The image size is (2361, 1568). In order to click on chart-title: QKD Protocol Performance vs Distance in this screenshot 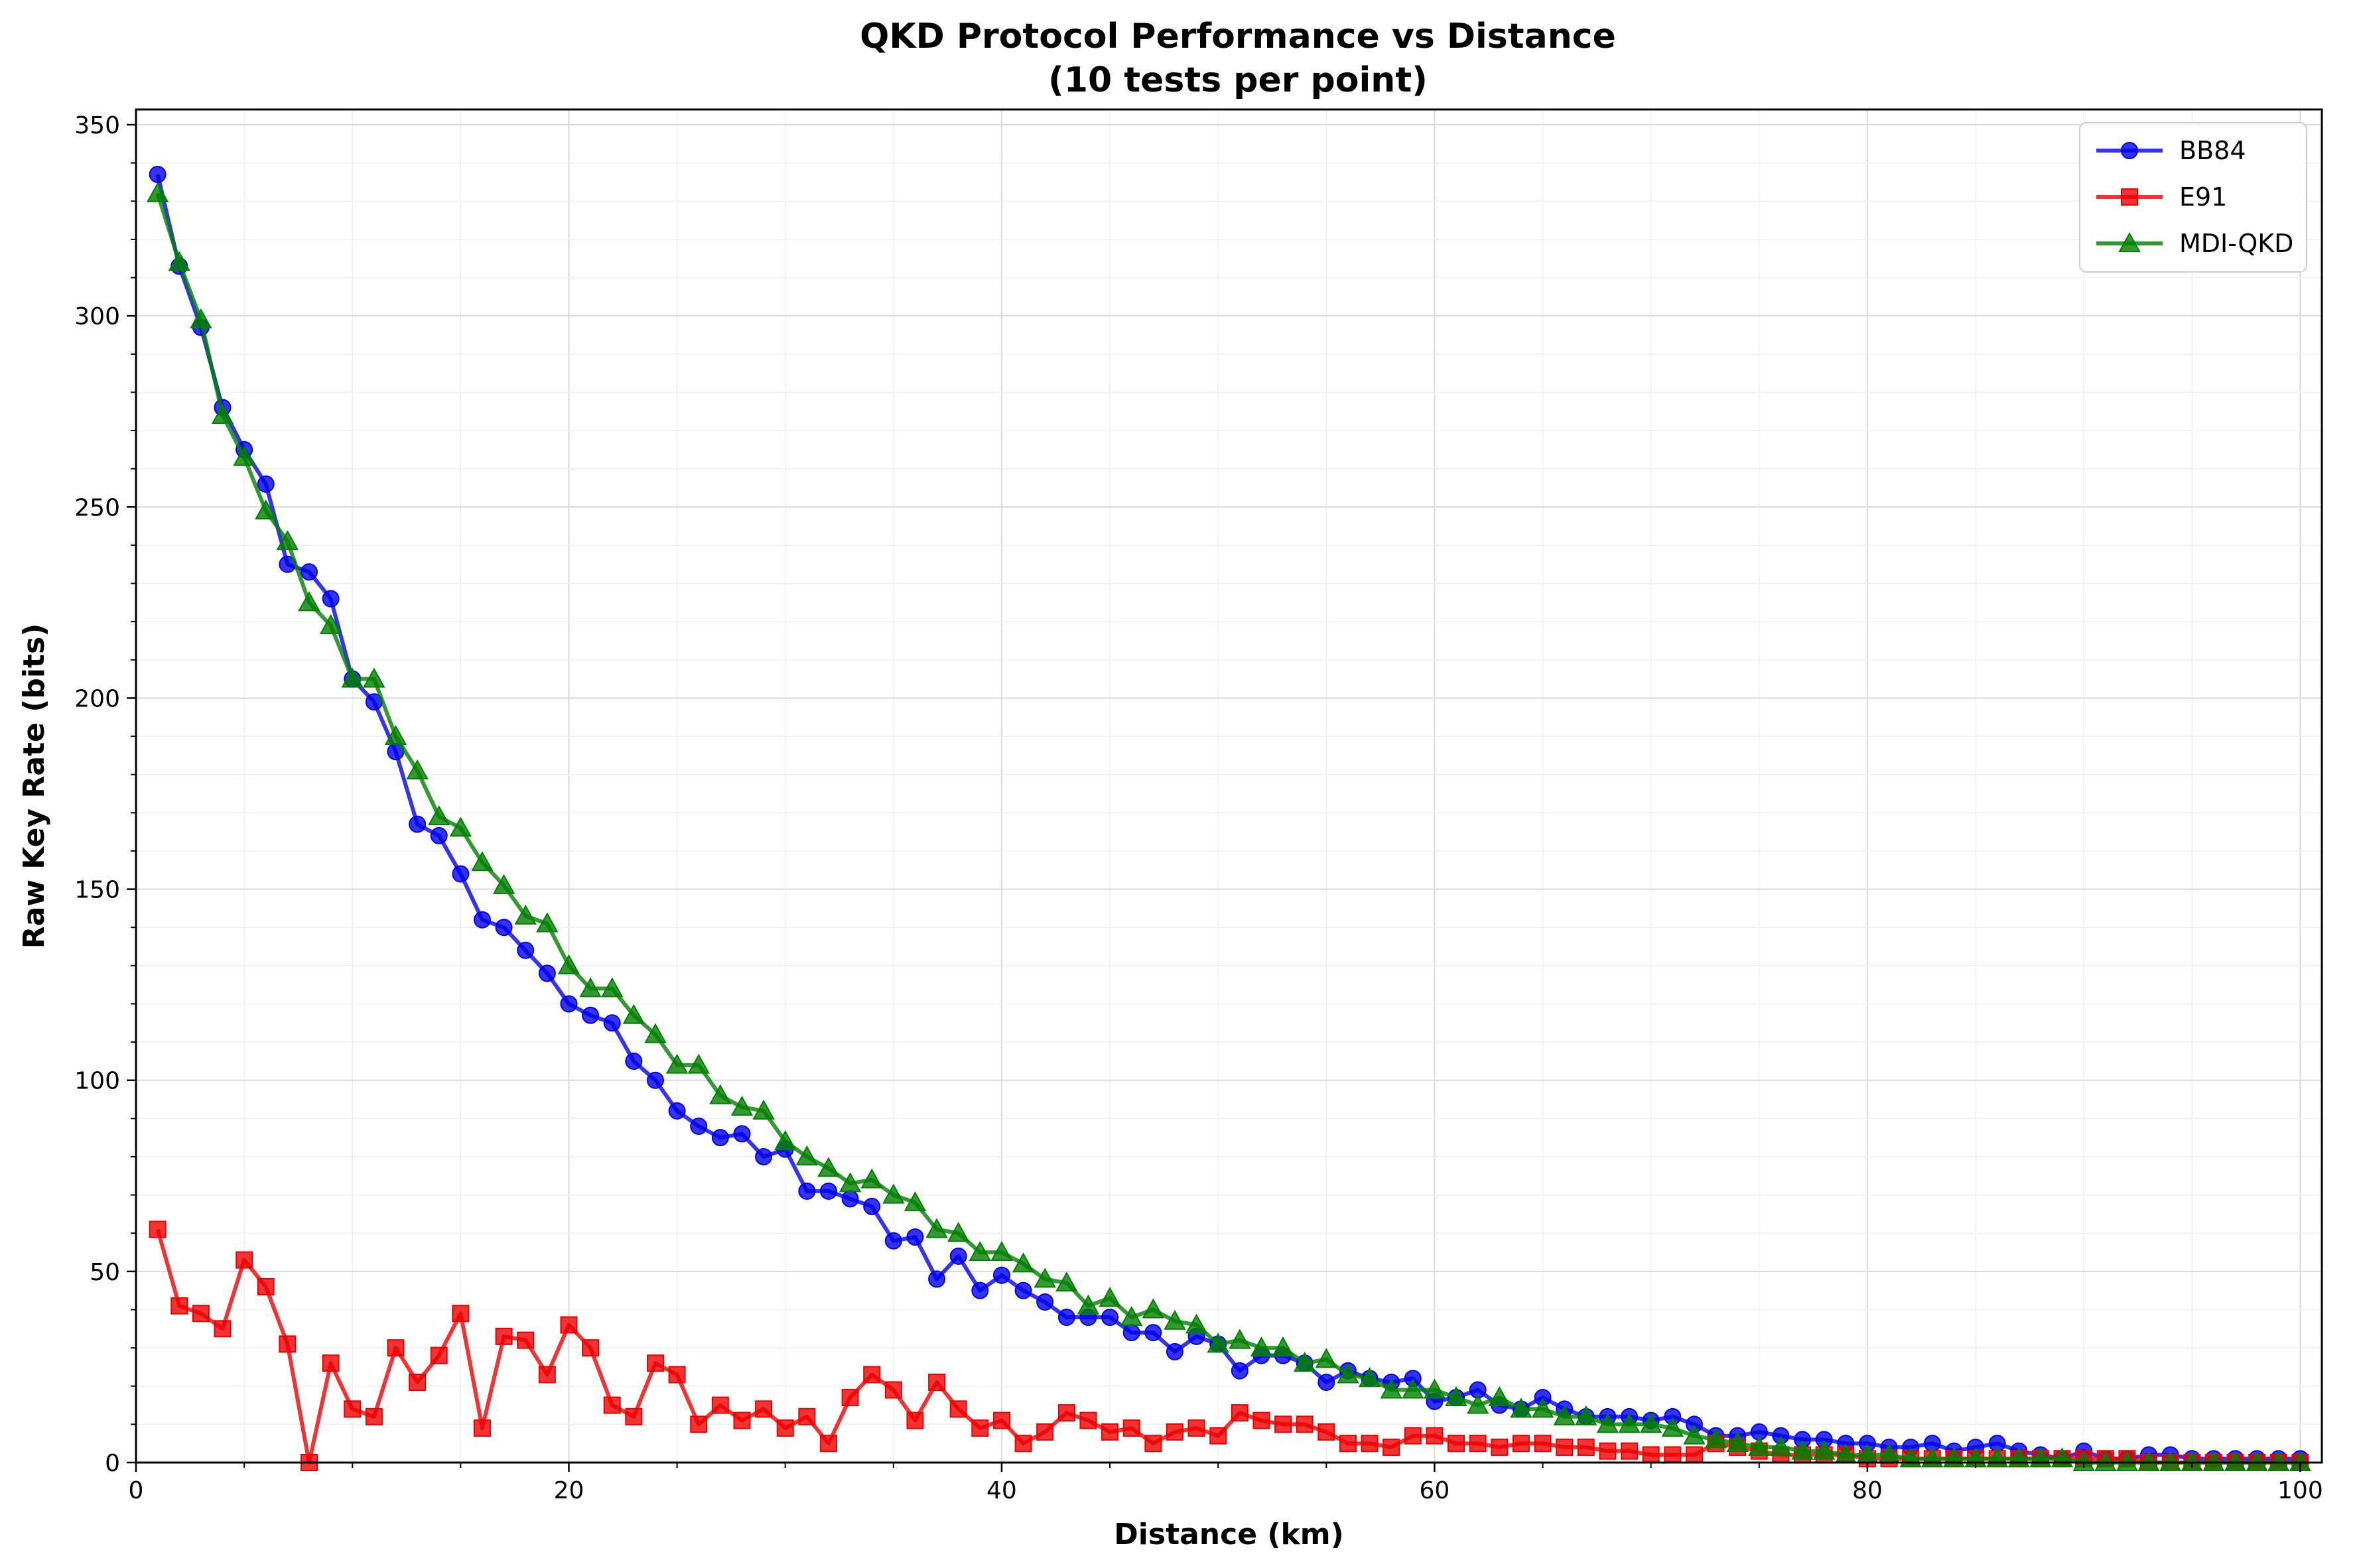, I will do `click(1238, 36)`.